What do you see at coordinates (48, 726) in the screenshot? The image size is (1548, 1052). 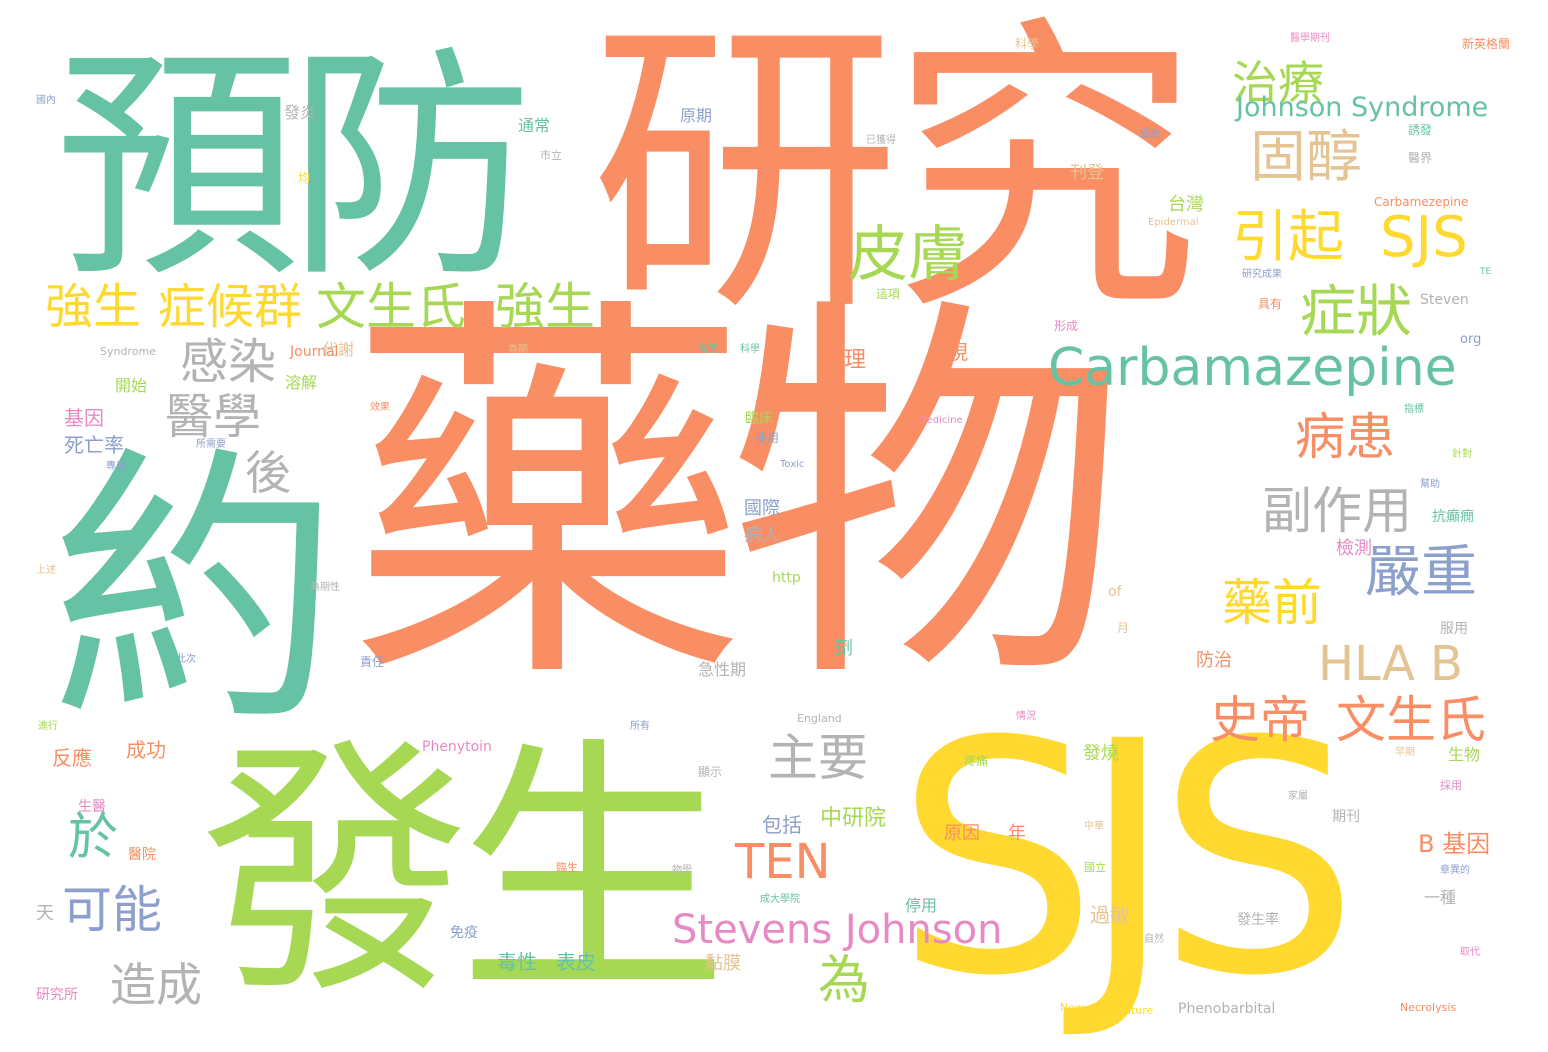 I see `word-cloud-term: 進行` at bounding box center [48, 726].